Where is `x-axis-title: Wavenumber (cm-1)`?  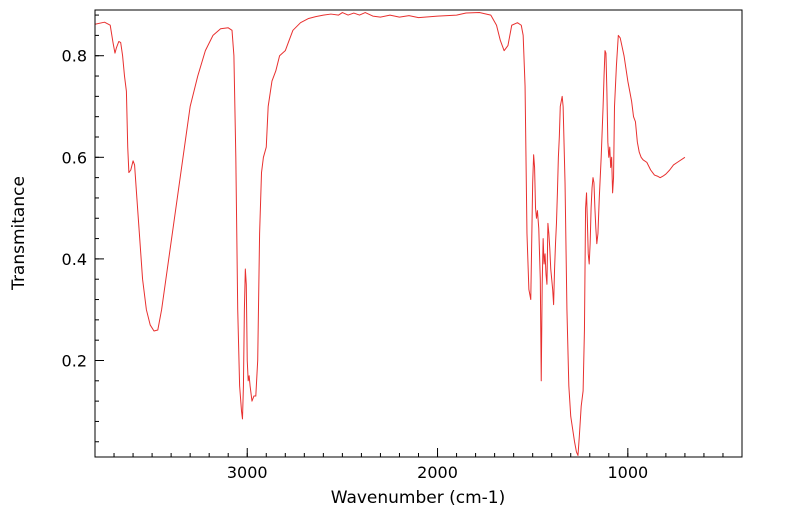 x-axis-title: Wavenumber (cm-1) is located at coordinates (418, 498).